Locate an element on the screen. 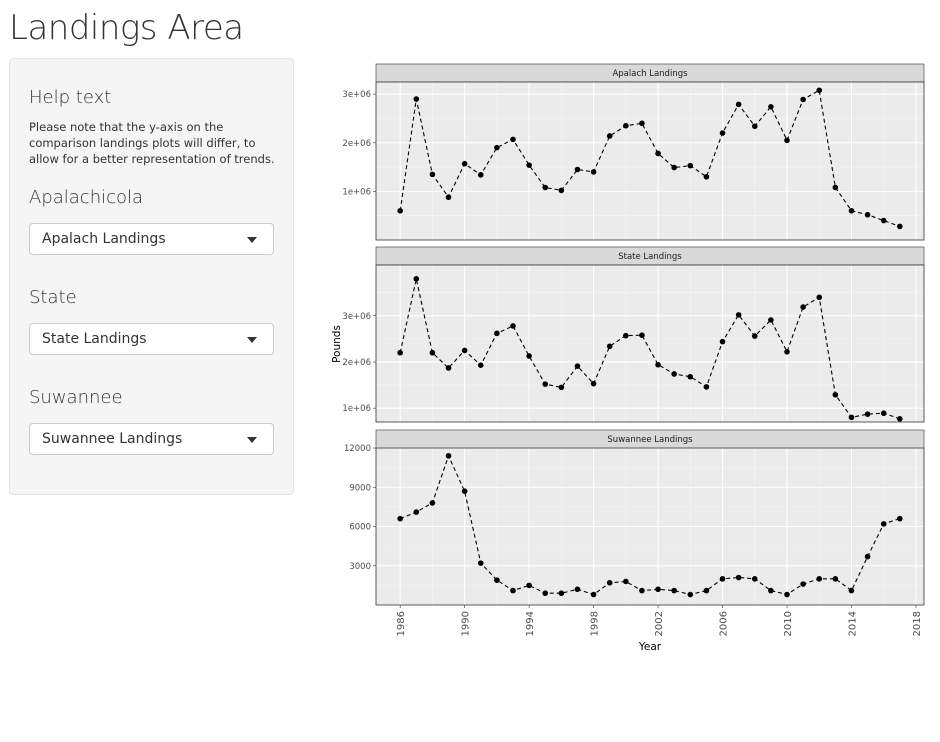 This screenshot has width=940, height=742. page-title: Landings Area is located at coordinates (126, 28).